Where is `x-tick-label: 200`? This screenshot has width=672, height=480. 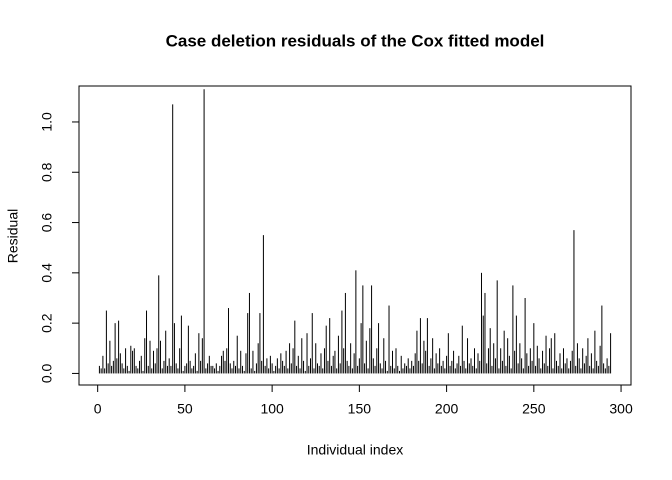 x-tick-label: 200 is located at coordinates (447, 409).